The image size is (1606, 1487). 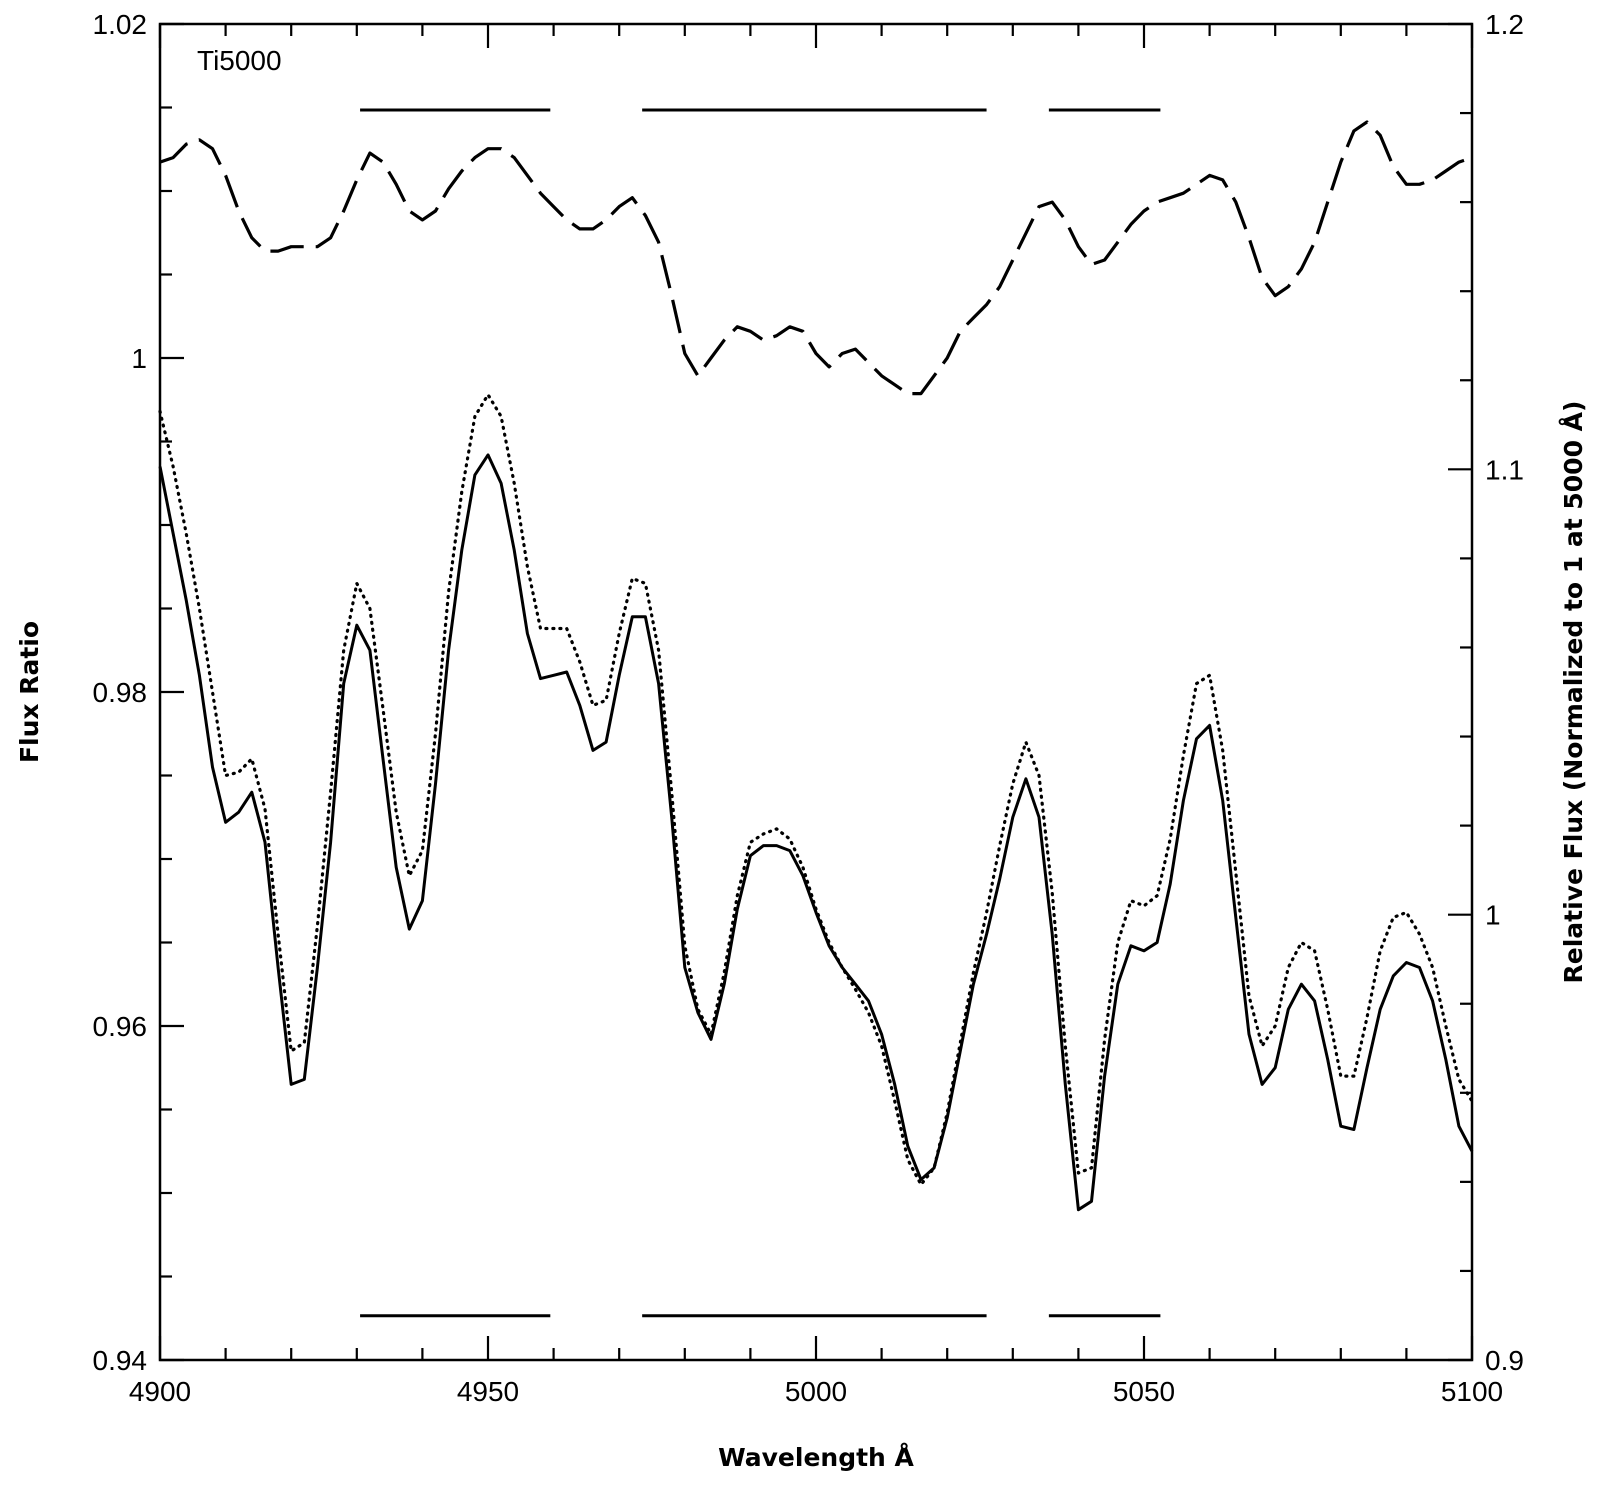 I want to click on y-right-tick-label: 0.9, so click(x=1504, y=1360).